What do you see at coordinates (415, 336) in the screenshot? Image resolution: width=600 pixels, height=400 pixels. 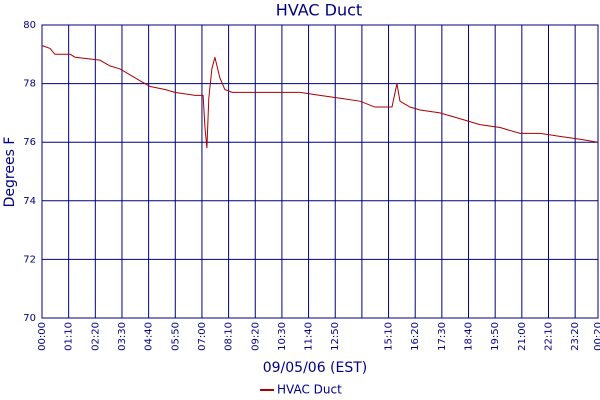 I see `x-tick-label: 16:20` at bounding box center [415, 336].